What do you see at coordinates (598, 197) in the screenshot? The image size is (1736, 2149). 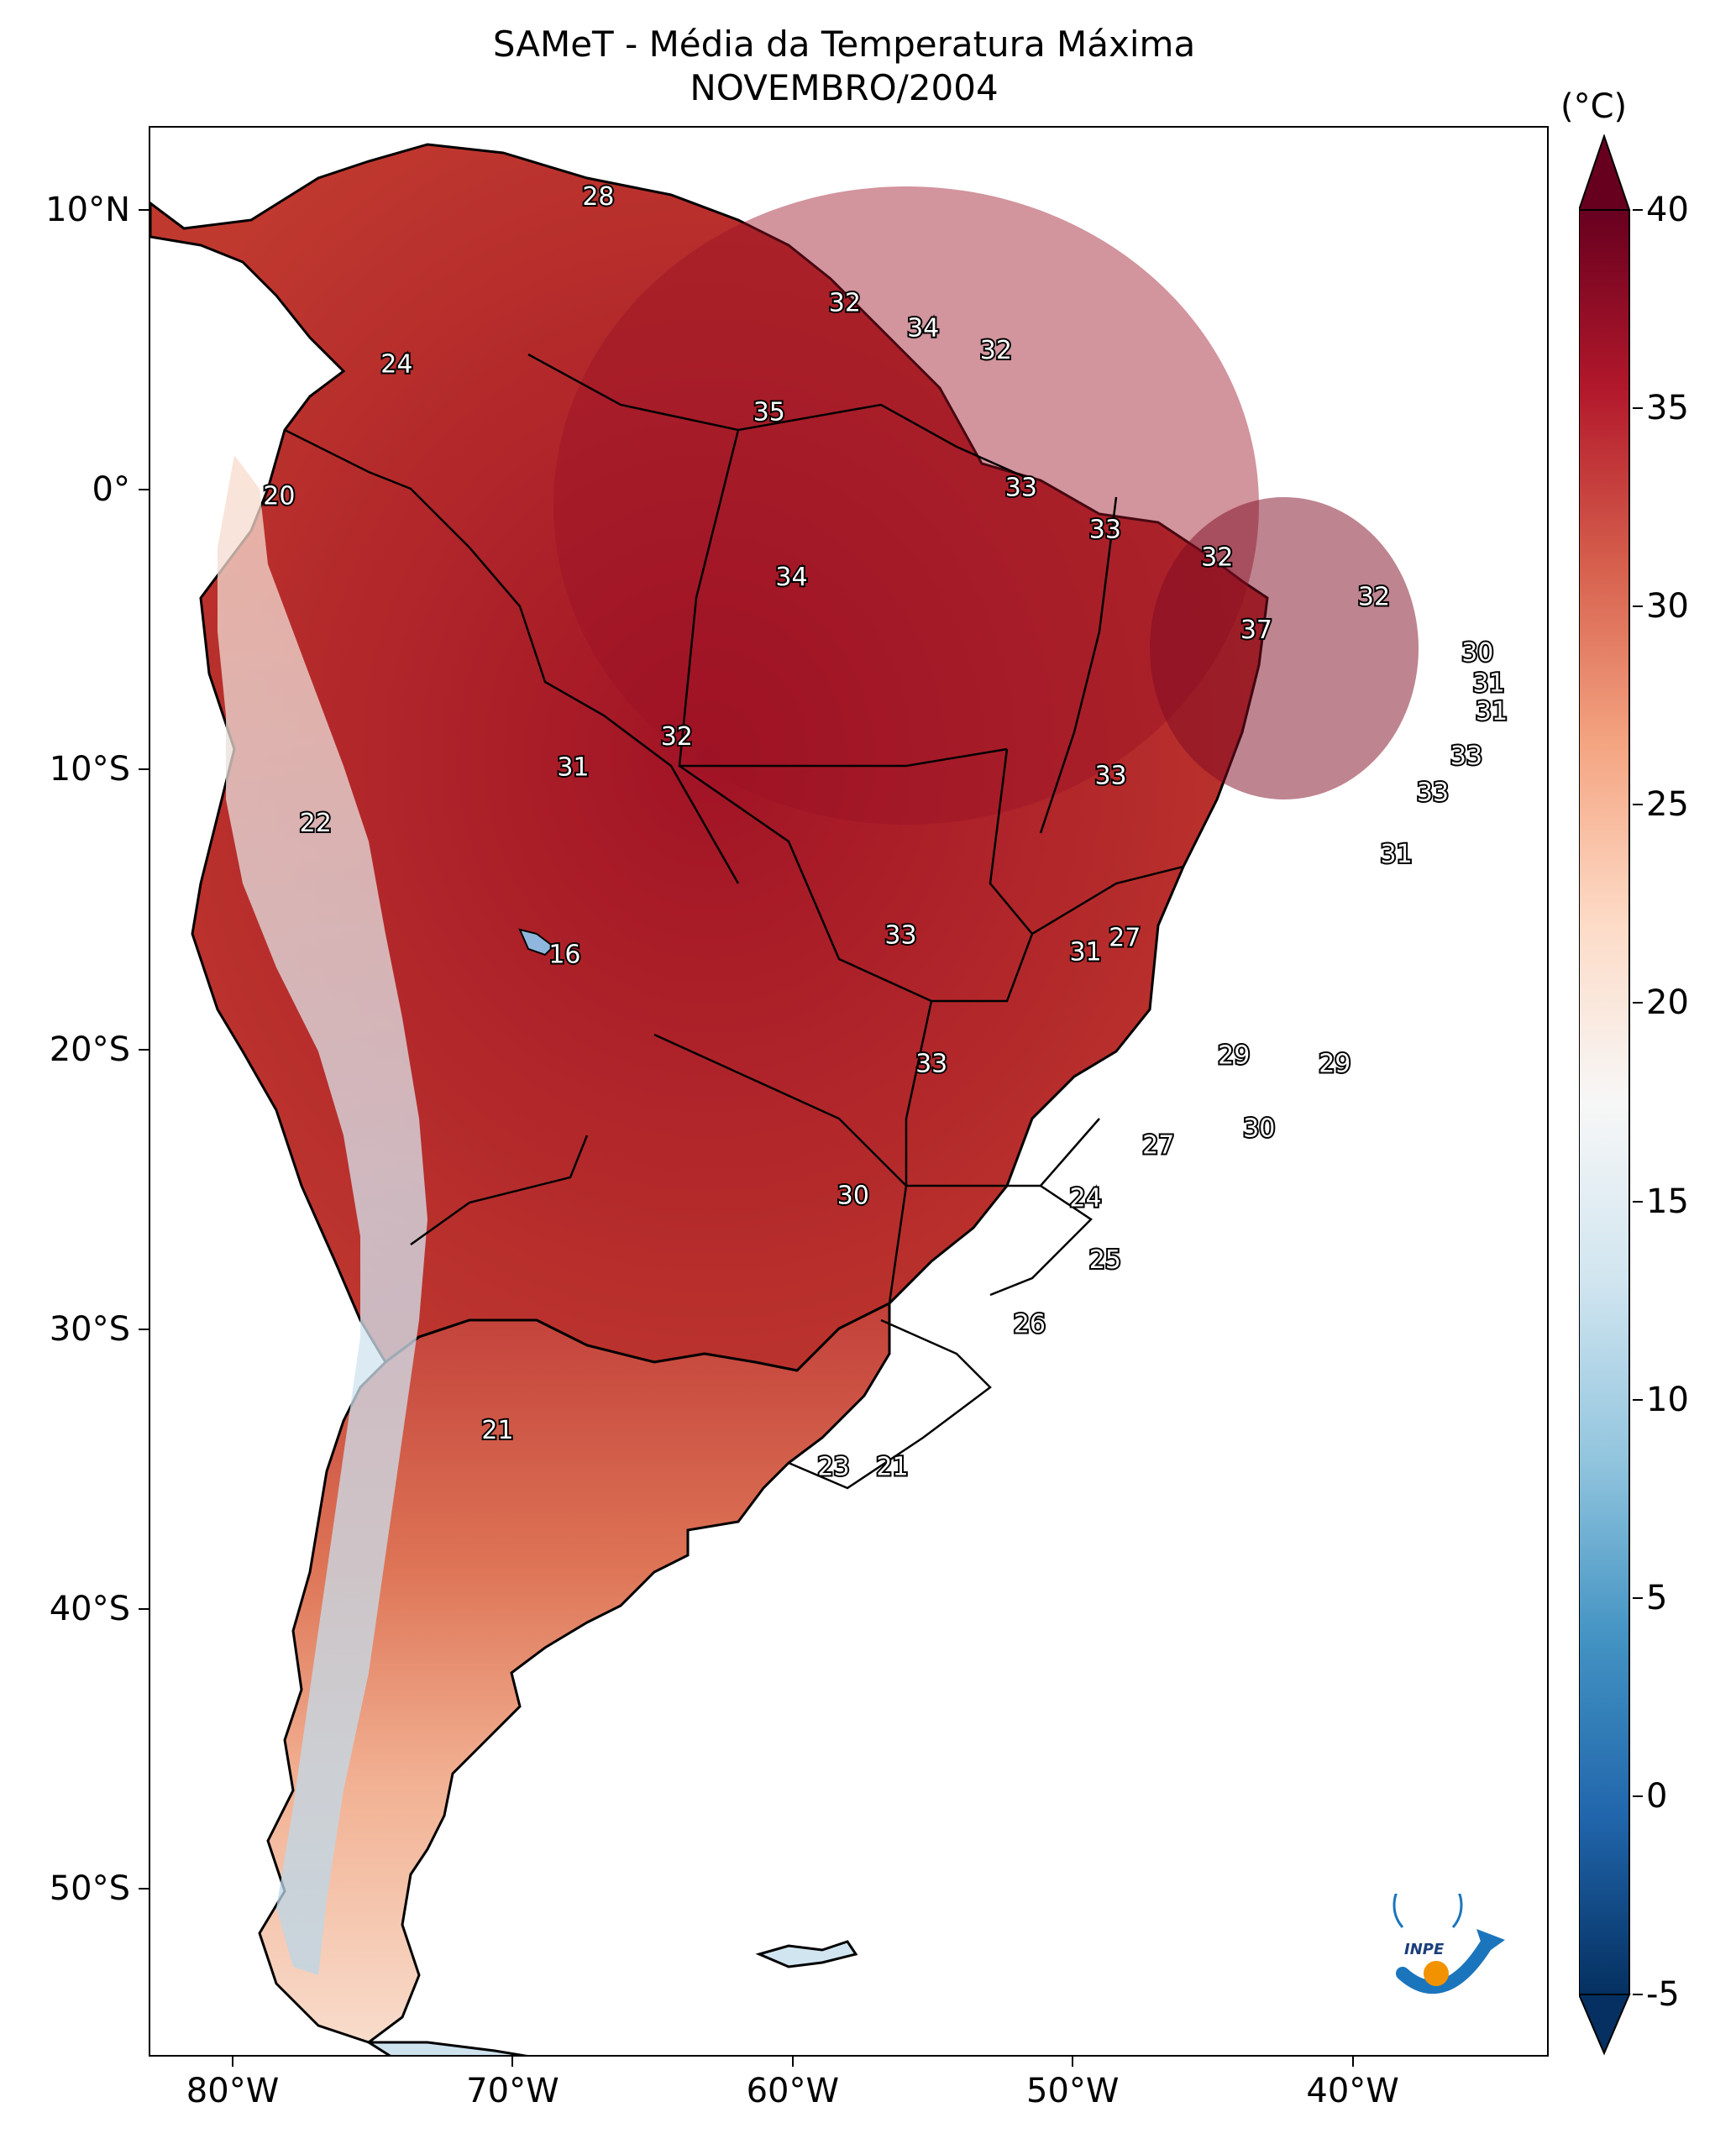 I see `value-label: 28` at bounding box center [598, 197].